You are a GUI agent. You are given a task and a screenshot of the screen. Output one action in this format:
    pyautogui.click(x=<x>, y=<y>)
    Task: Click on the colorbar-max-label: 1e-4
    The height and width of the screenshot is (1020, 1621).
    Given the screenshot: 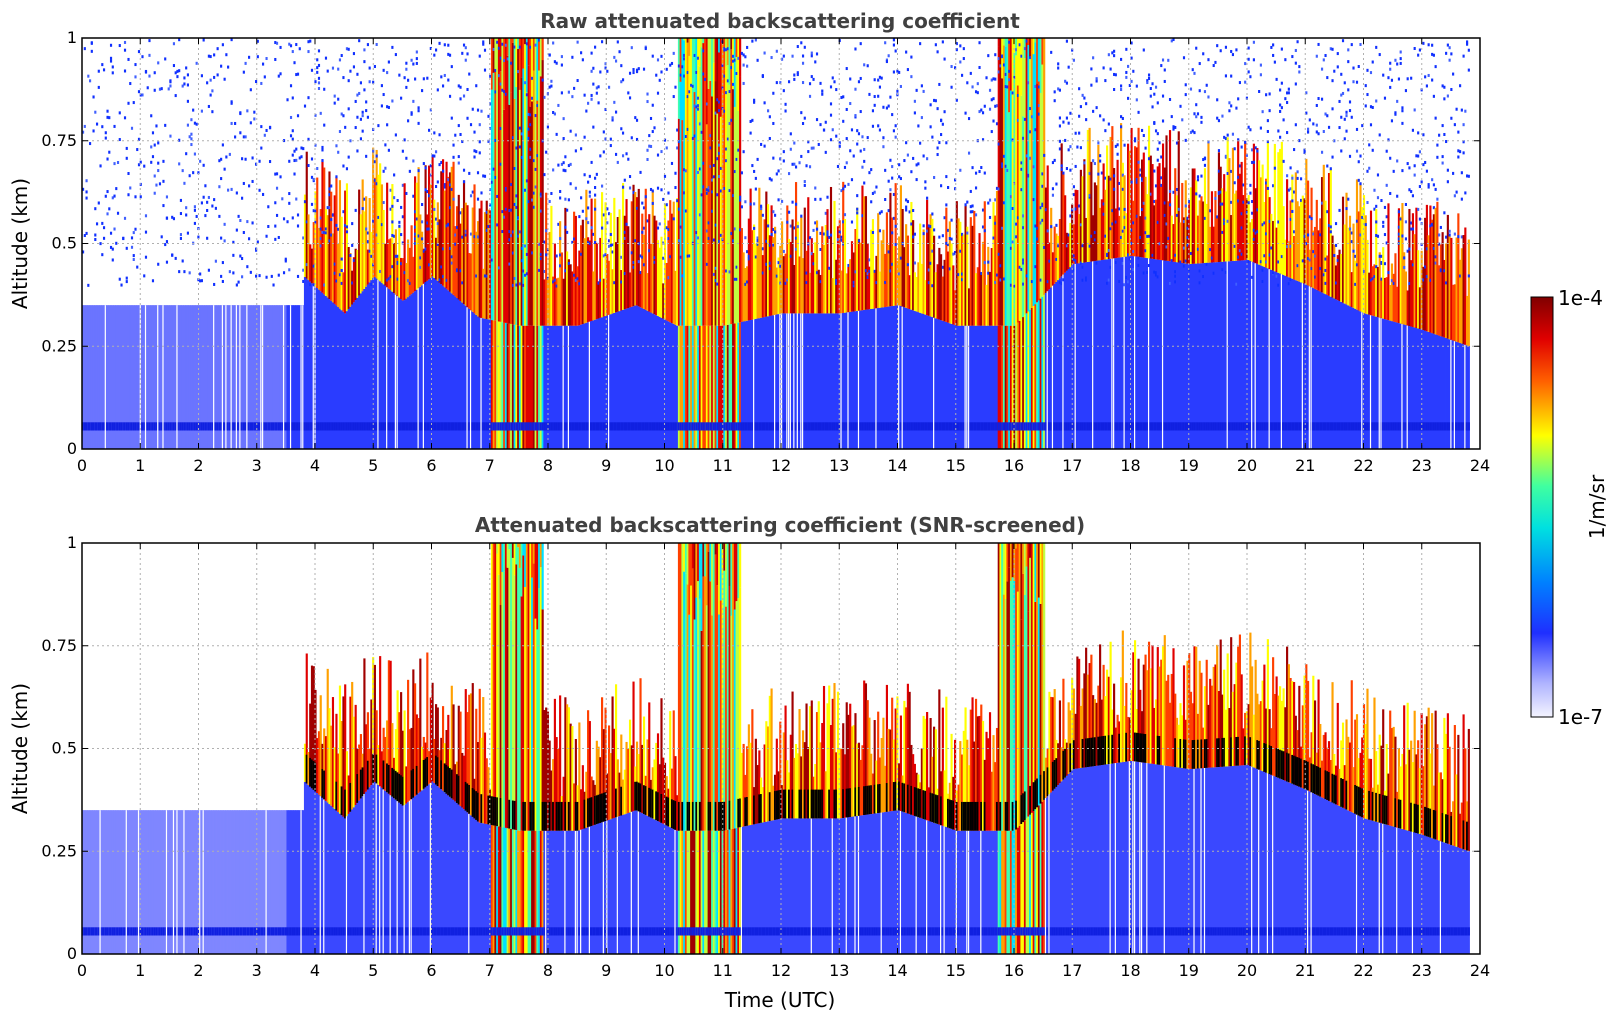 What is the action you would take?
    pyautogui.click(x=1580, y=298)
    